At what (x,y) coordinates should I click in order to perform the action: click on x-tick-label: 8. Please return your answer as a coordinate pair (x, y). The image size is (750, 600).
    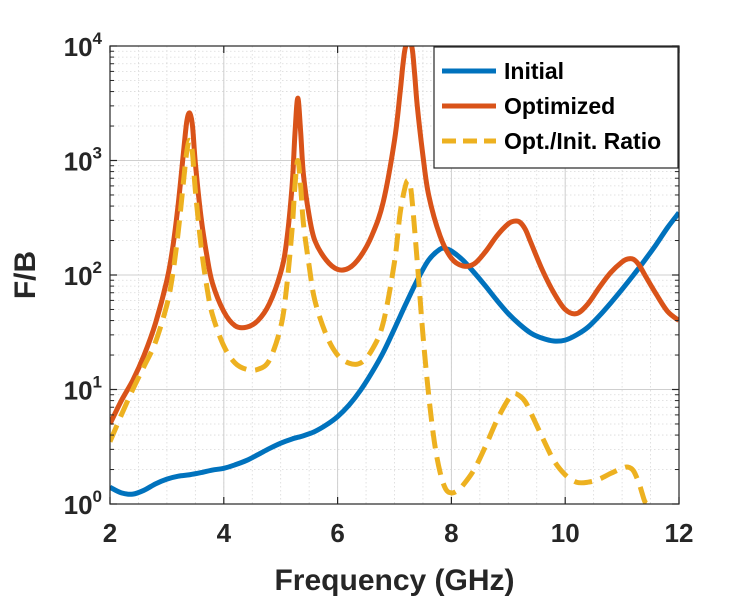
    Looking at the image, I should click on (451, 533).